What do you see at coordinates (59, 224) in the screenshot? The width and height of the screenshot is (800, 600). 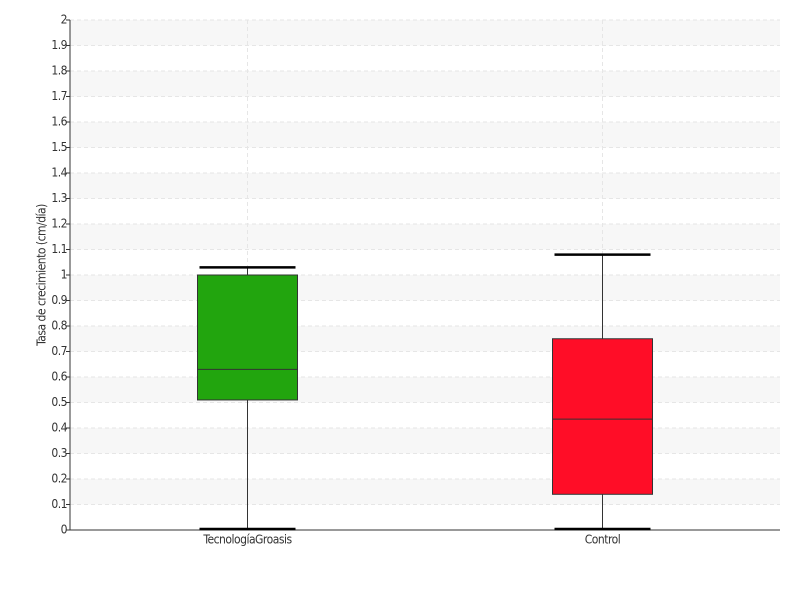 I see `y-tick-label: 1.2` at bounding box center [59, 224].